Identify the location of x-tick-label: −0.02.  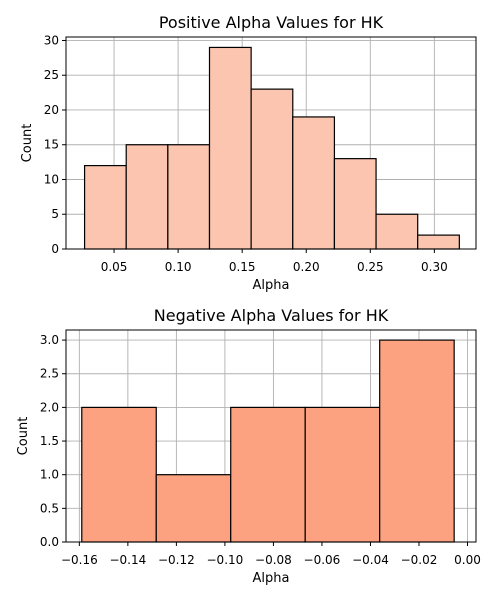
(419, 560).